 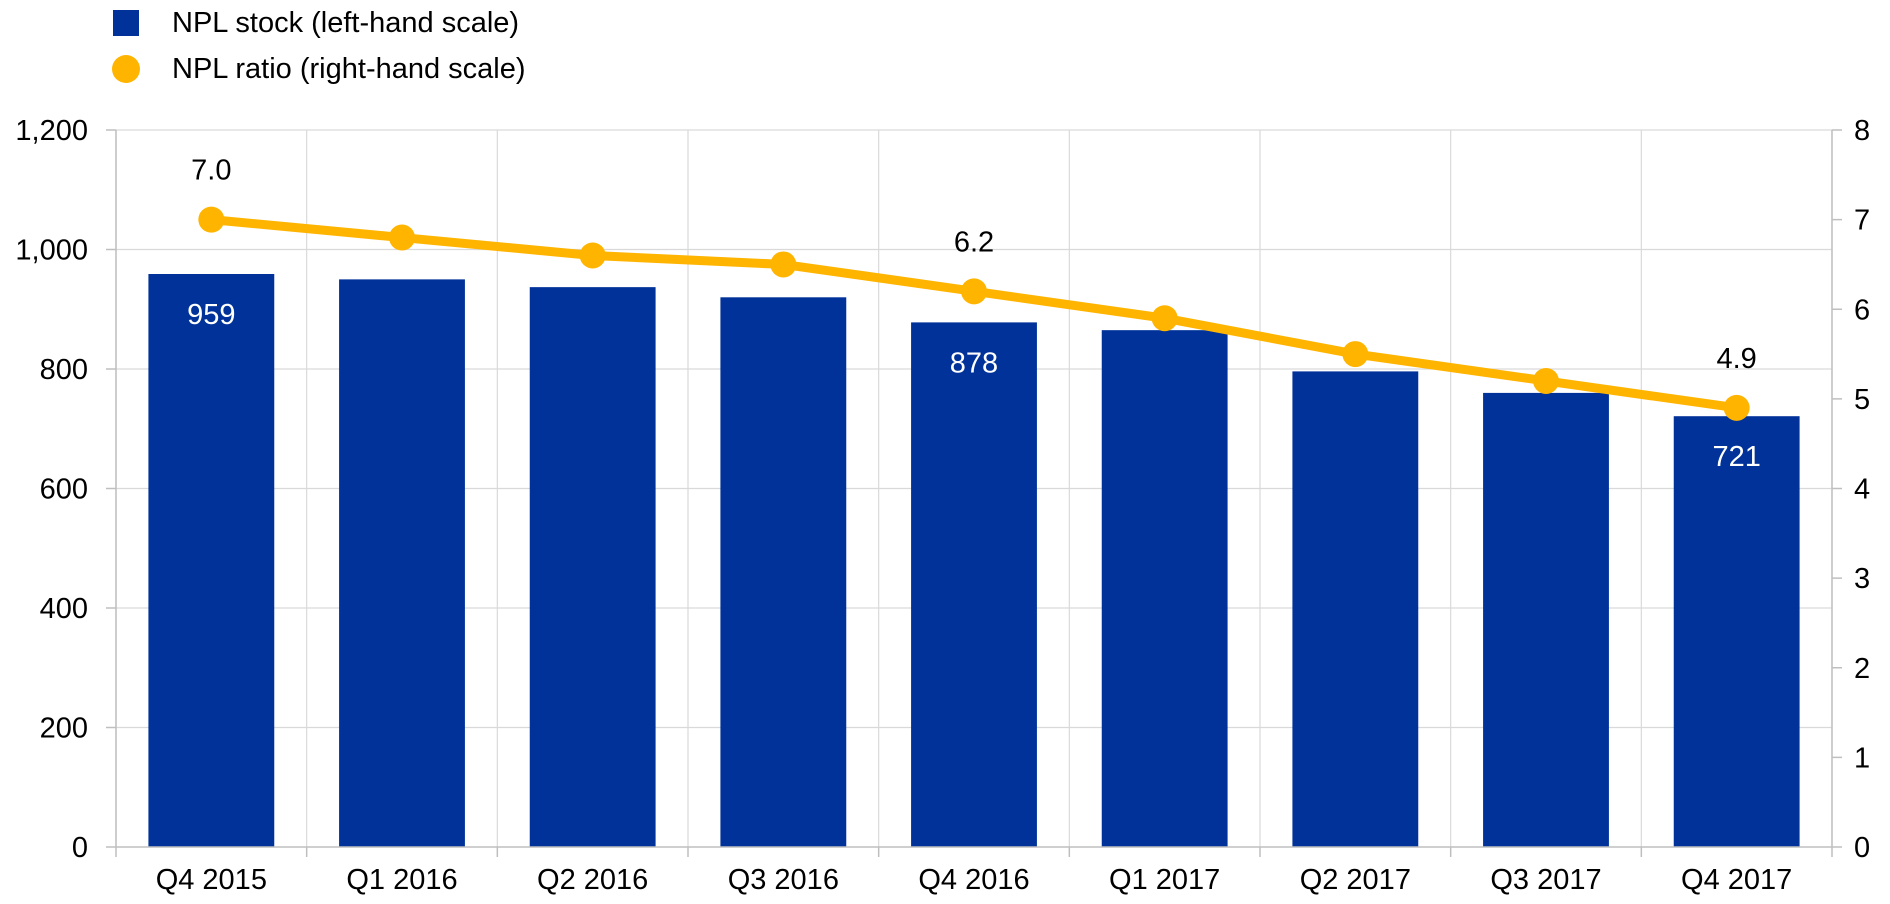 I want to click on y-right-tick-label: 0, so click(x=1862, y=848).